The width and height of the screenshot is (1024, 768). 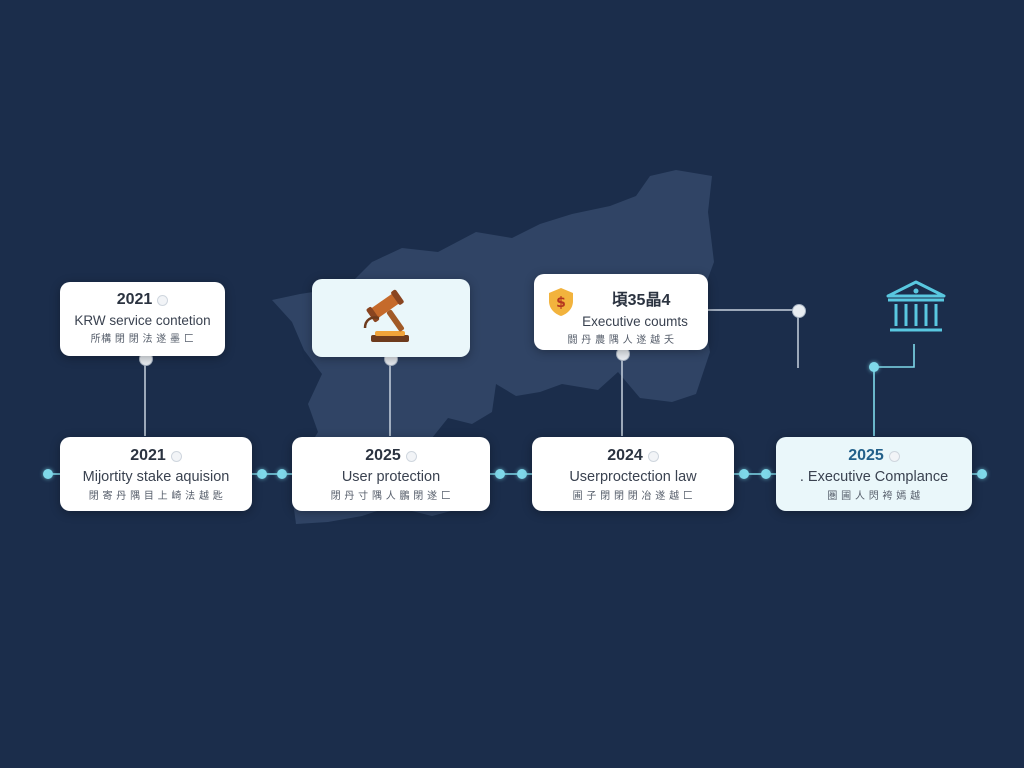 What do you see at coordinates (894, 390) in the screenshot?
I see `bank-connector` at bounding box center [894, 390].